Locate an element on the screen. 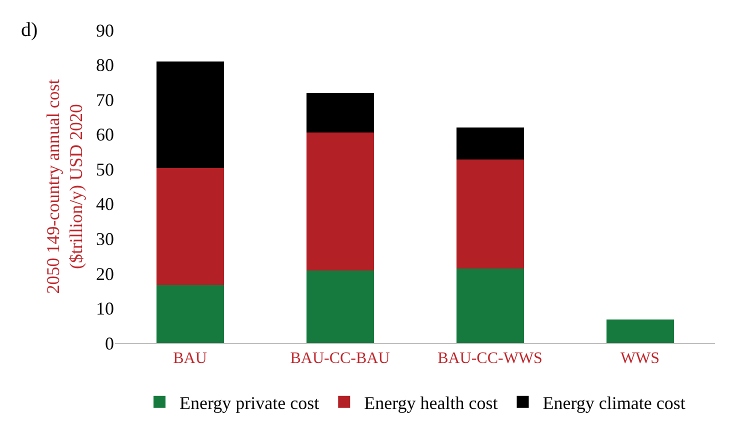 Image resolution: width=730 pixels, height=433 pixels. legend-label: Energy private cost is located at coordinates (250, 402).